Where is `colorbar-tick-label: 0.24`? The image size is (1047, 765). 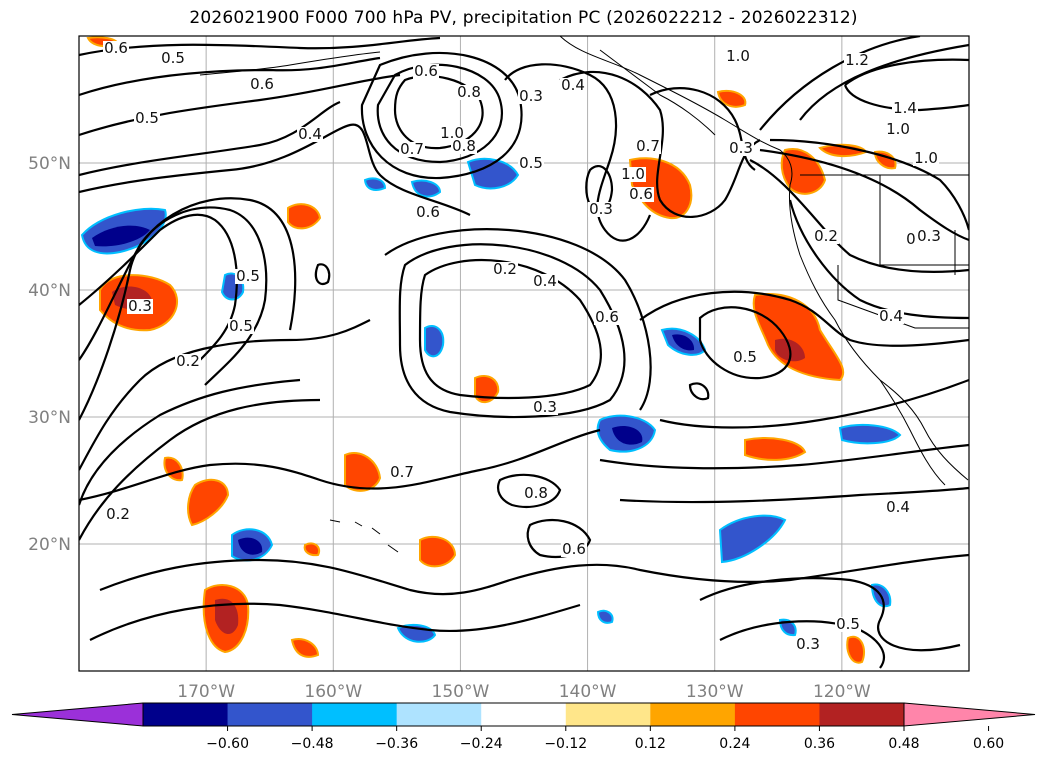
colorbar-tick-label: 0.24 is located at coordinates (734, 744).